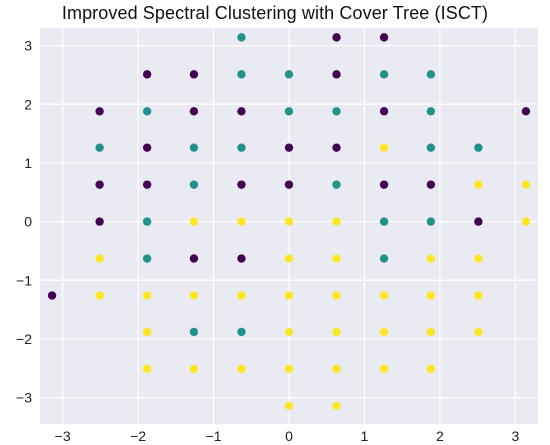  I want to click on x-axis-ticks: −3 −2 −1 0 1 2 3, so click(287, 436).